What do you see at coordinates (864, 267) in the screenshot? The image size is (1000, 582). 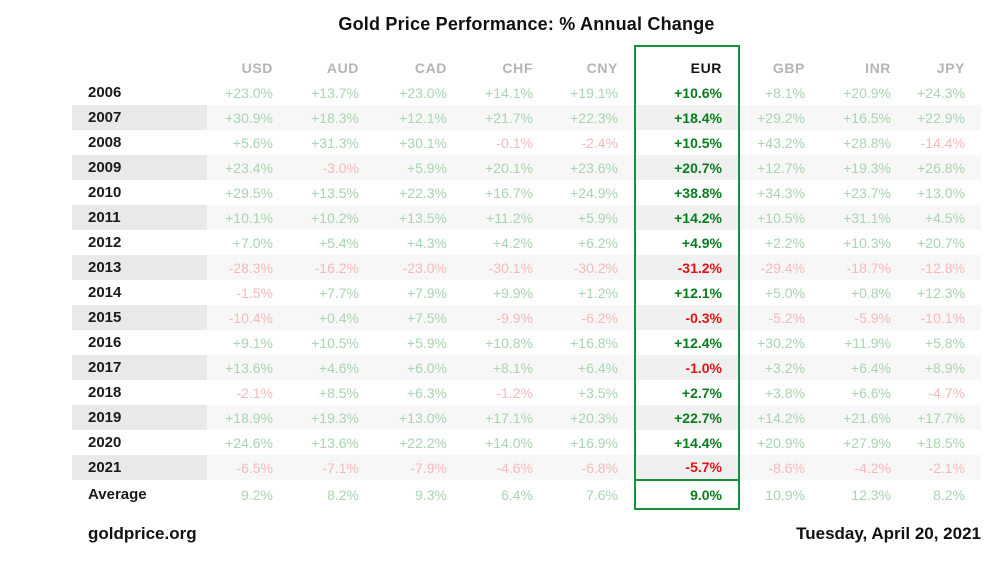 I see `value-cell-inr-2013: -18.7%` at bounding box center [864, 267].